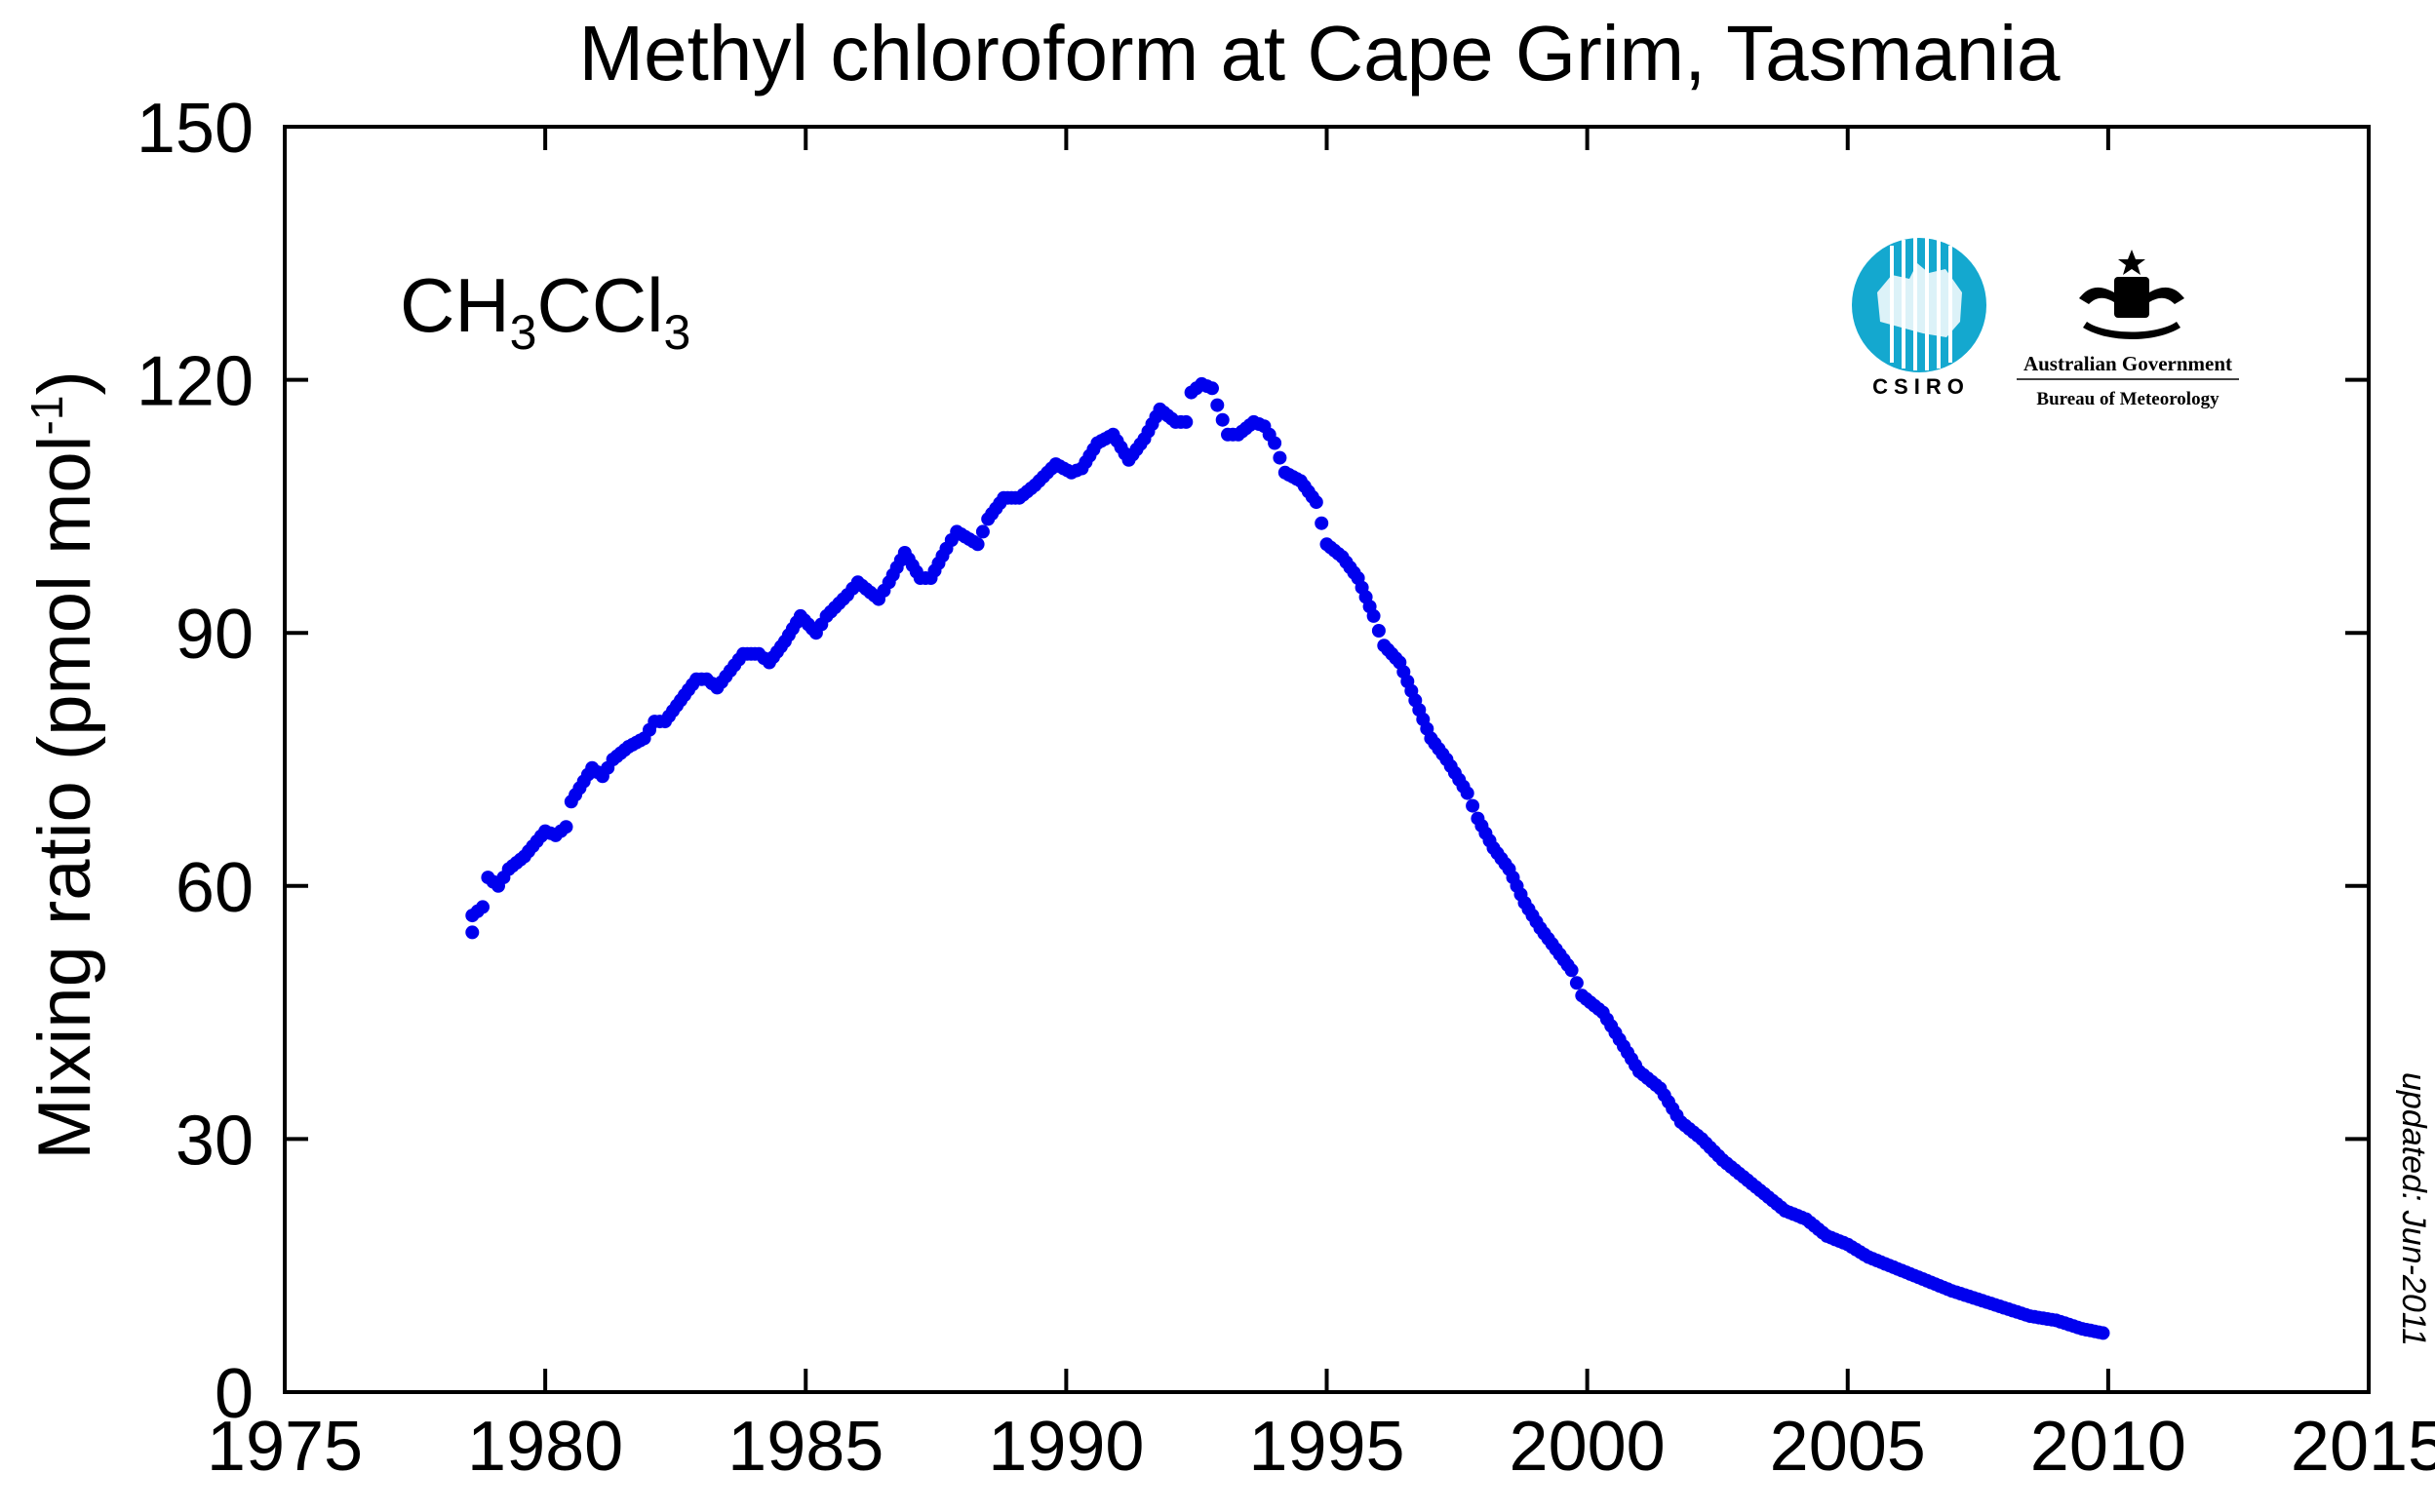 The height and width of the screenshot is (1512, 2435). What do you see at coordinates (2108, 1447) in the screenshot?
I see `x-tick-label: 2010` at bounding box center [2108, 1447].